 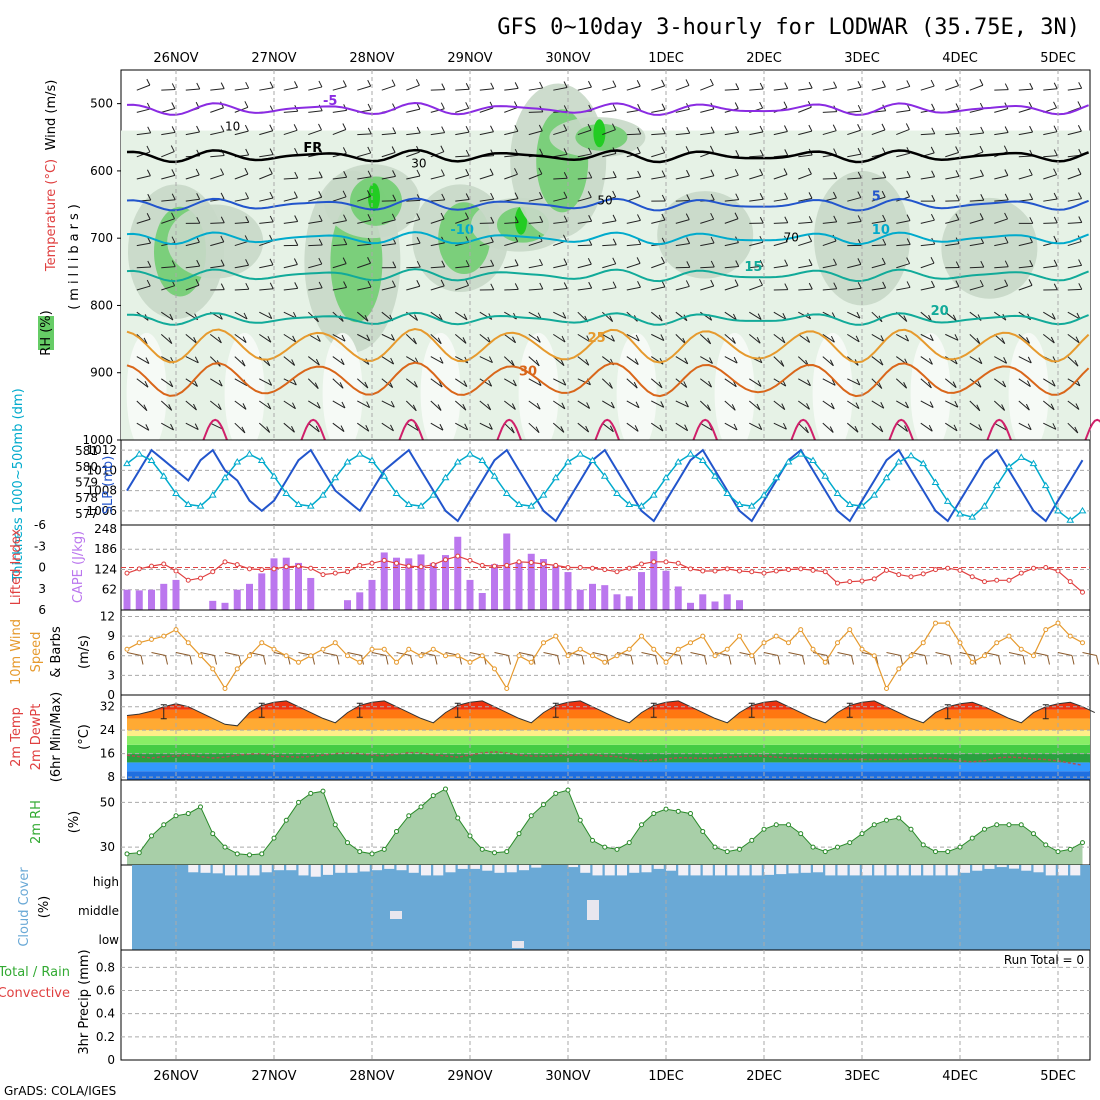 I want to click on temp-band, so click(x=608, y=724).